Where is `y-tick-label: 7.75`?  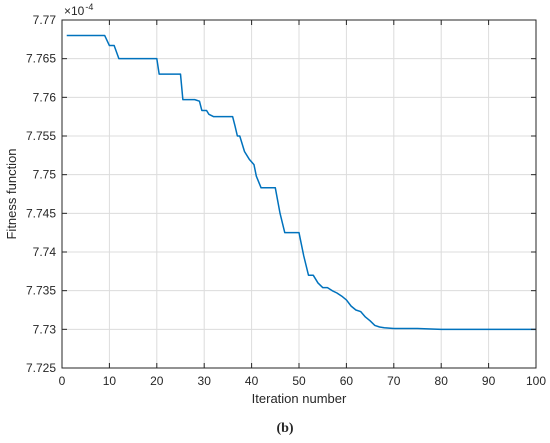
y-tick-label: 7.75 is located at coordinates (45, 175).